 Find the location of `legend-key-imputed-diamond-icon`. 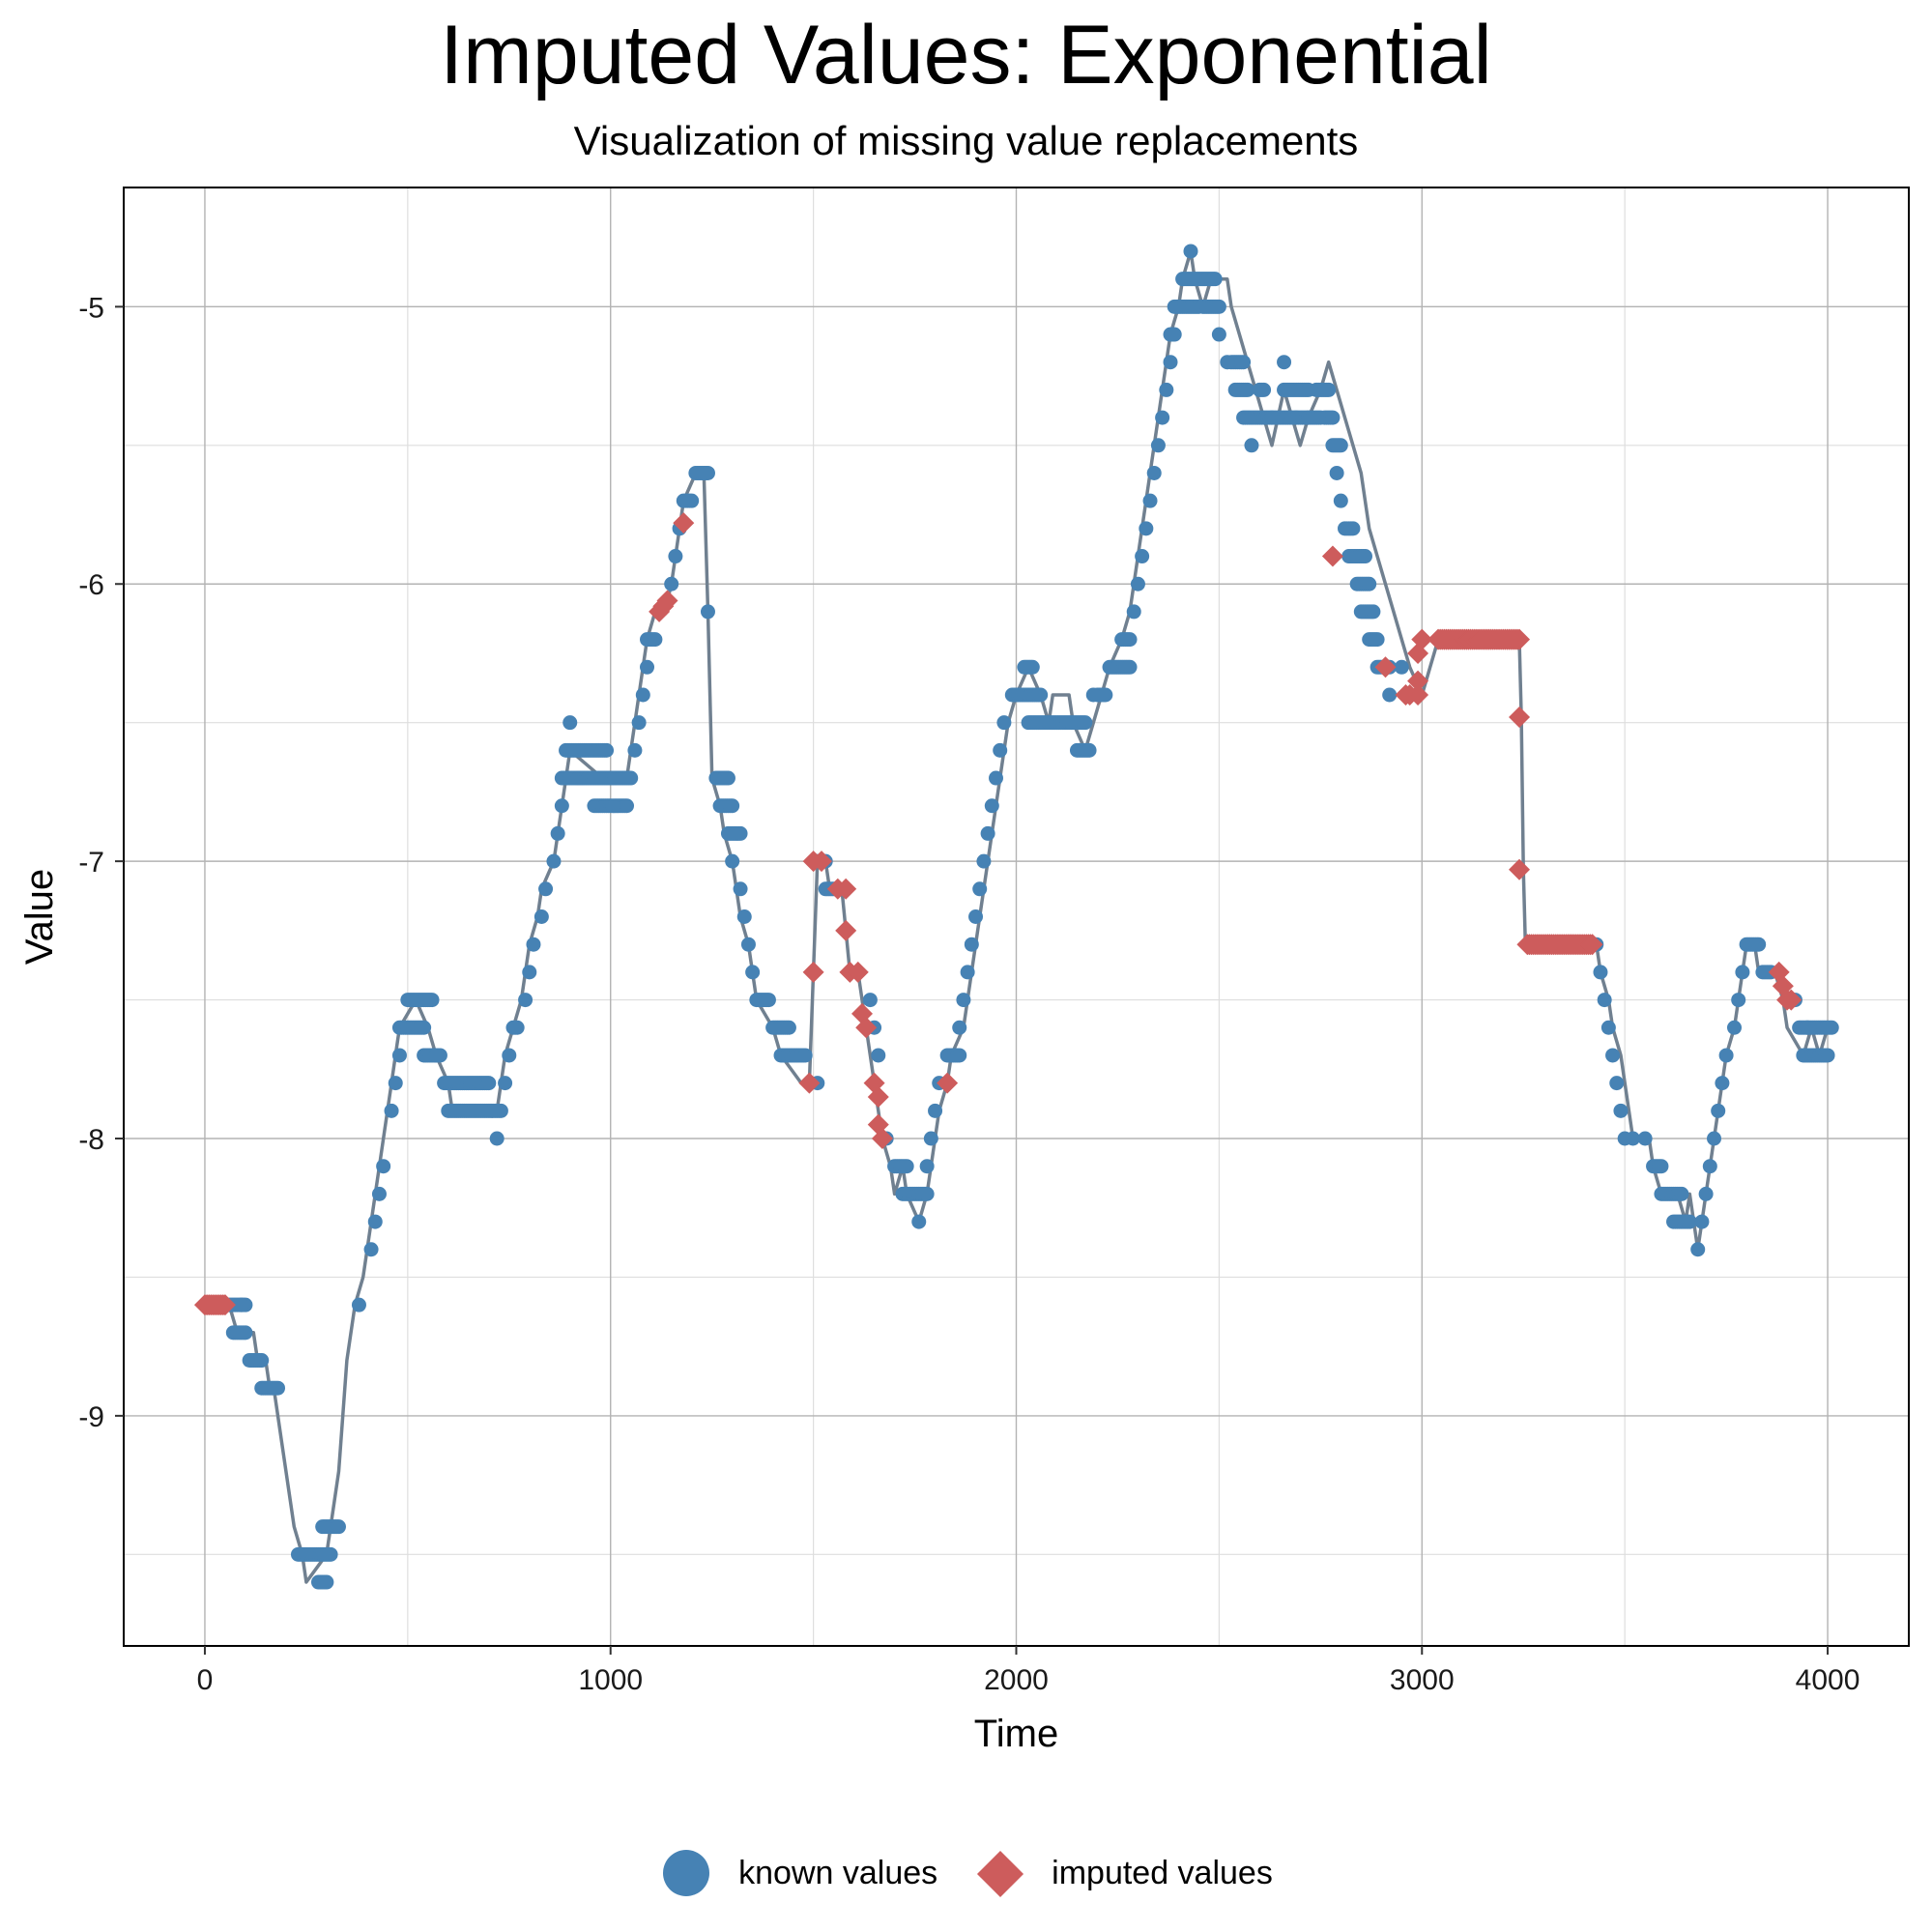

legend-key-imputed-diamond-icon is located at coordinates (999, 1873).